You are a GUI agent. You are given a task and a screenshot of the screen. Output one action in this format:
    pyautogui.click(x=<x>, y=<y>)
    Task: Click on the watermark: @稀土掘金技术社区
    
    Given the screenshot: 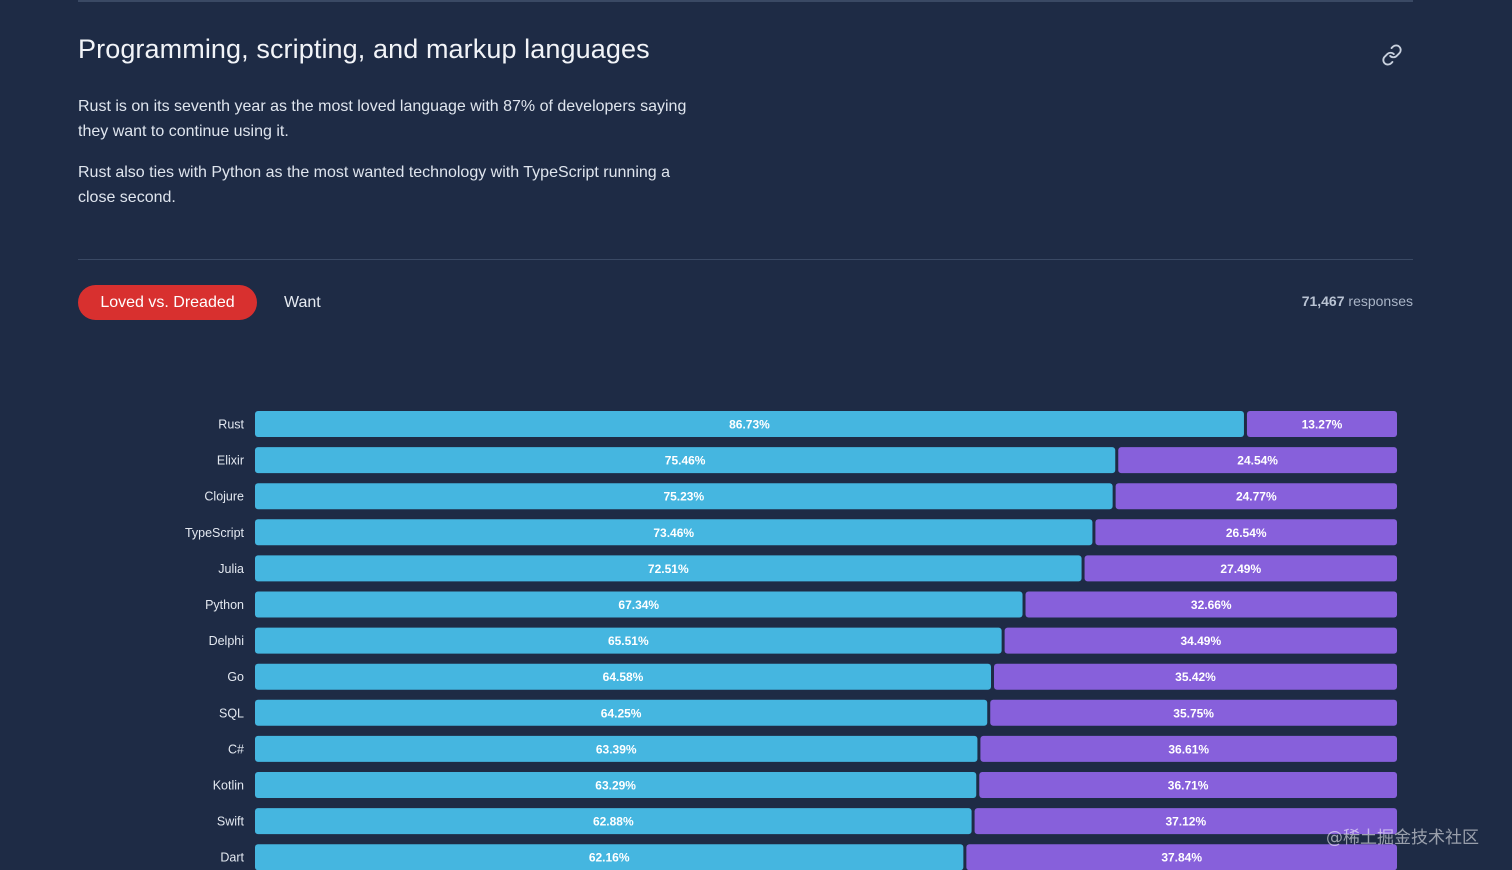 What is the action you would take?
    pyautogui.click(x=1402, y=838)
    